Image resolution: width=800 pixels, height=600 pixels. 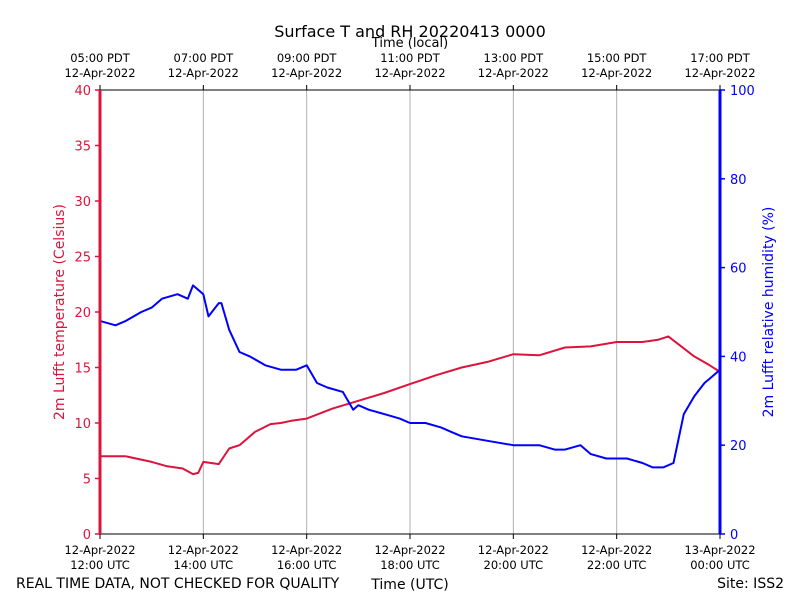 What do you see at coordinates (100, 565) in the screenshot?
I see `bottom-tick-time: 12:00 UTC` at bounding box center [100, 565].